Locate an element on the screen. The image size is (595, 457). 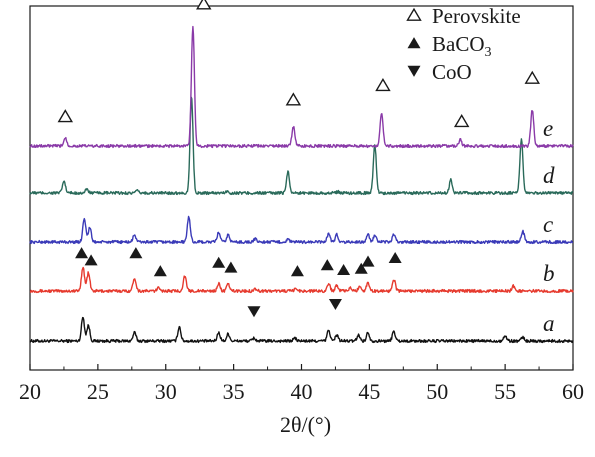
curve-label-c: c is located at coordinates (548, 224).